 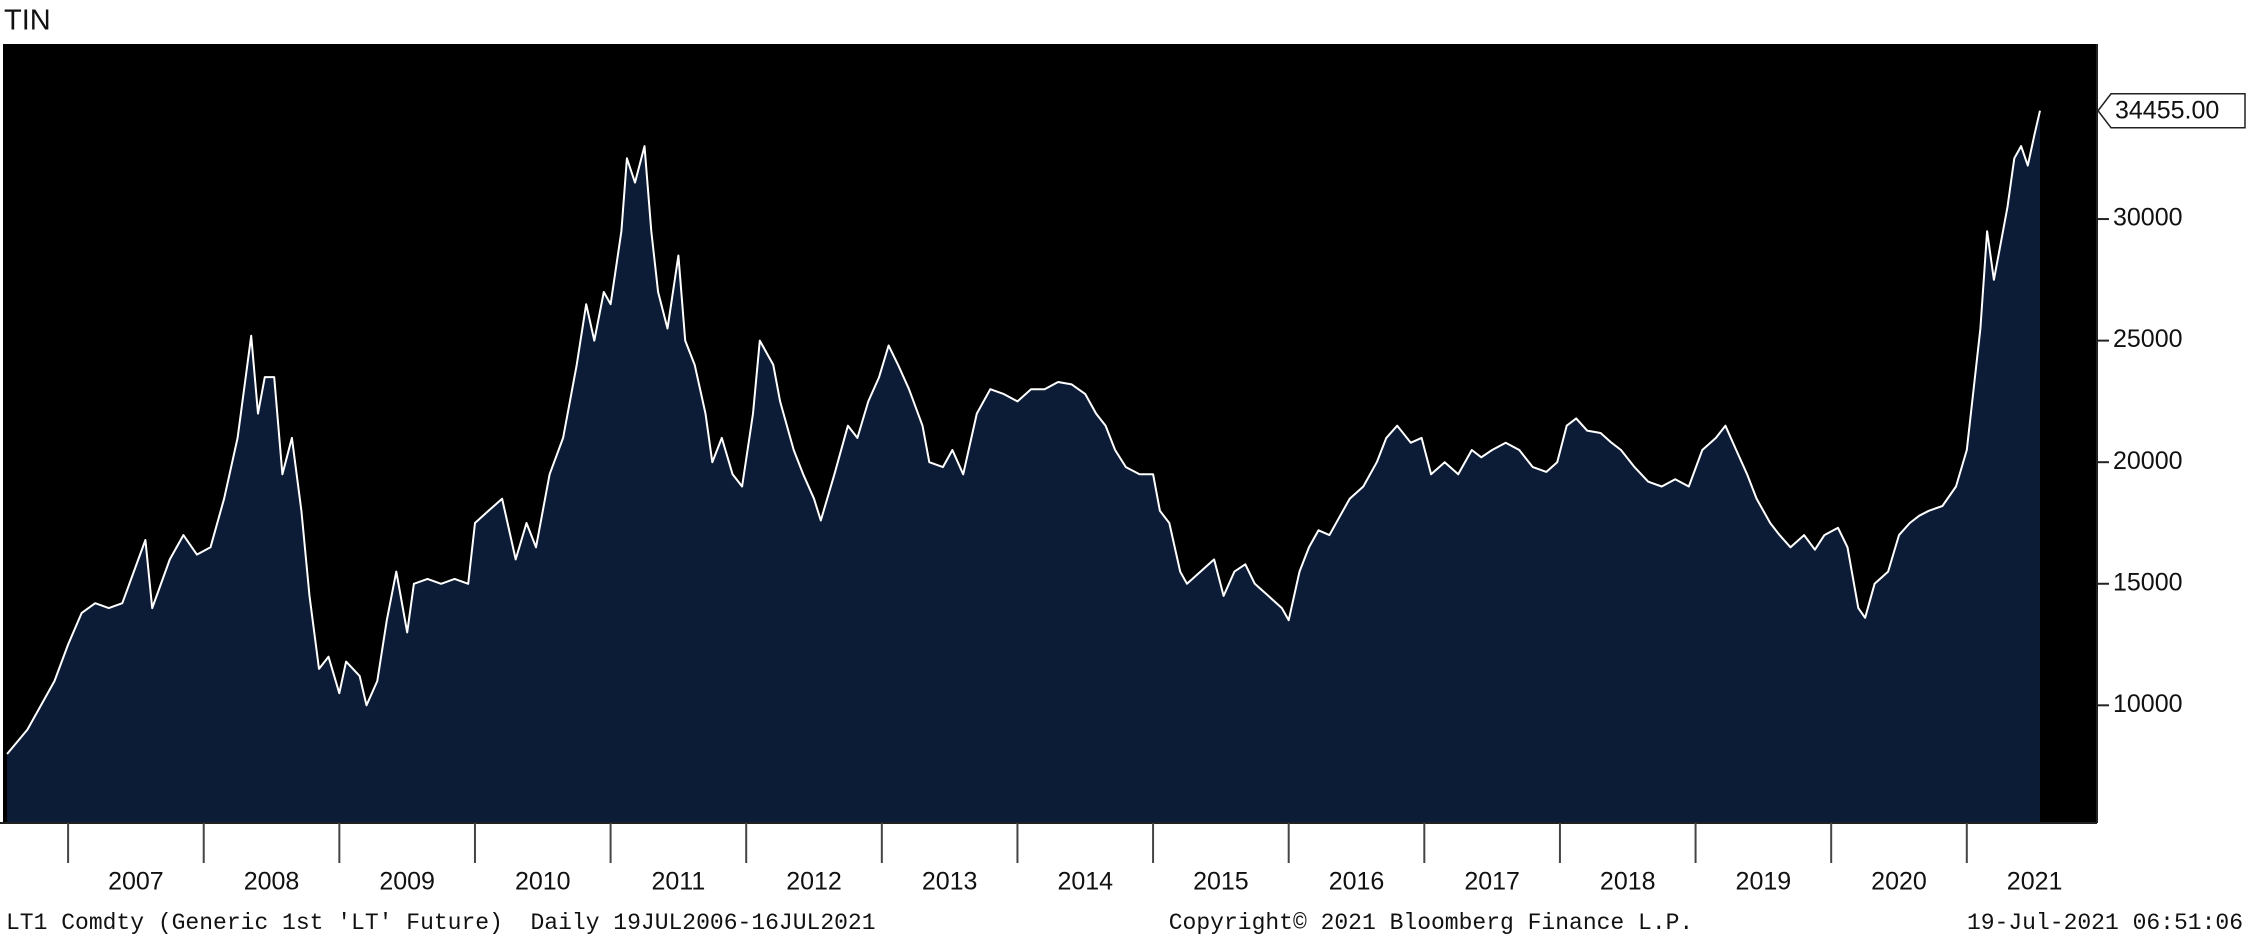 What do you see at coordinates (2167, 110) in the screenshot?
I see `last-value-label: 34455.00` at bounding box center [2167, 110].